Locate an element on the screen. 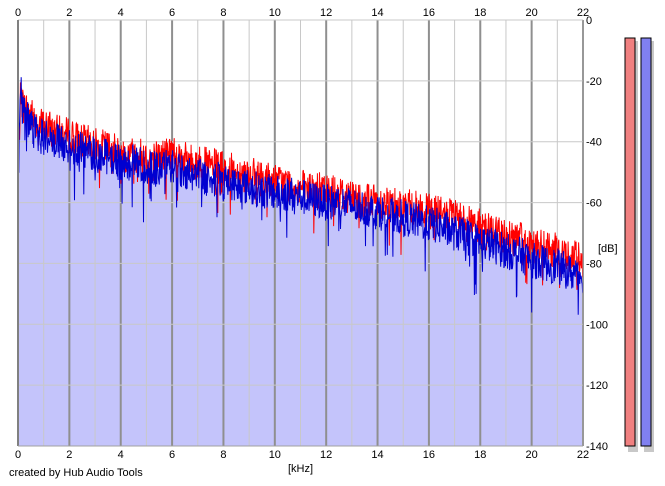 Image resolution: width=665 pixels, height=486 pixels. x-tick-label-bottom: 18 is located at coordinates (480, 455).